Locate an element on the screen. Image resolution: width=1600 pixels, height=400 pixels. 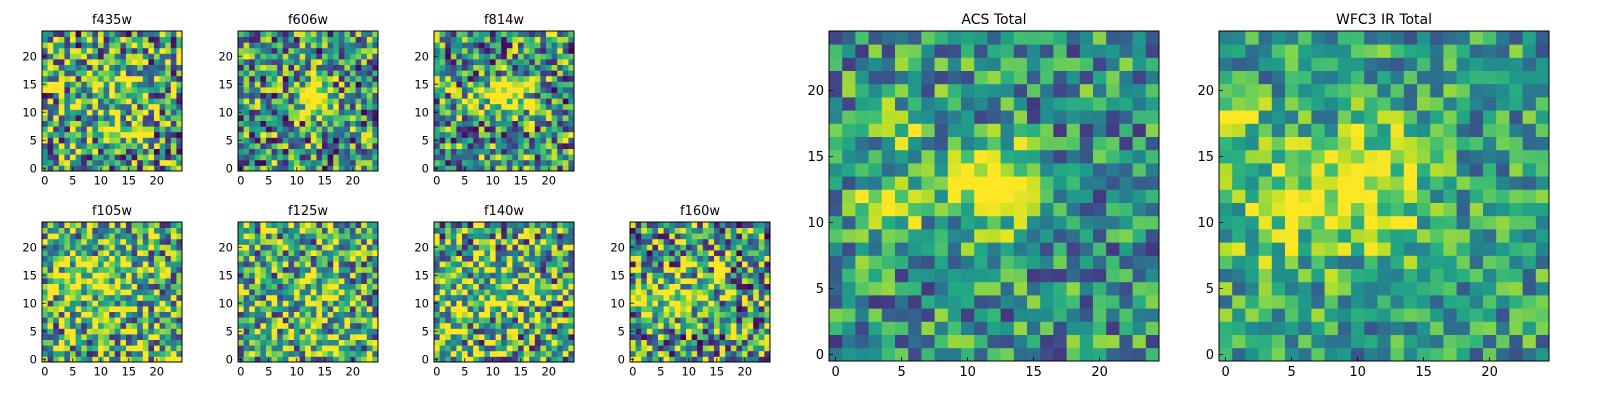
x-tick-label: 0 is located at coordinates (240, 372).